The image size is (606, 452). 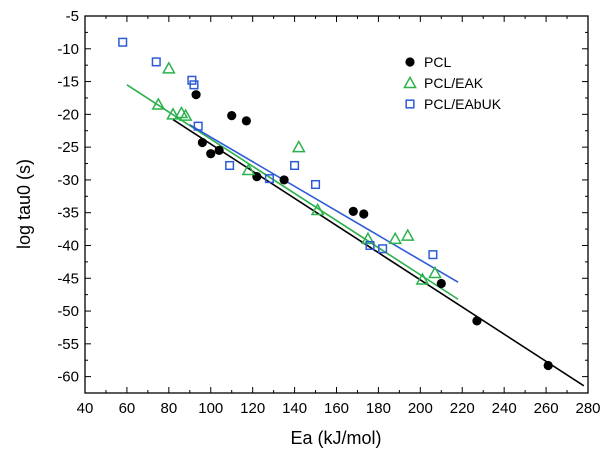 What do you see at coordinates (68, 377) in the screenshot?
I see `y-tick-label: -60` at bounding box center [68, 377].